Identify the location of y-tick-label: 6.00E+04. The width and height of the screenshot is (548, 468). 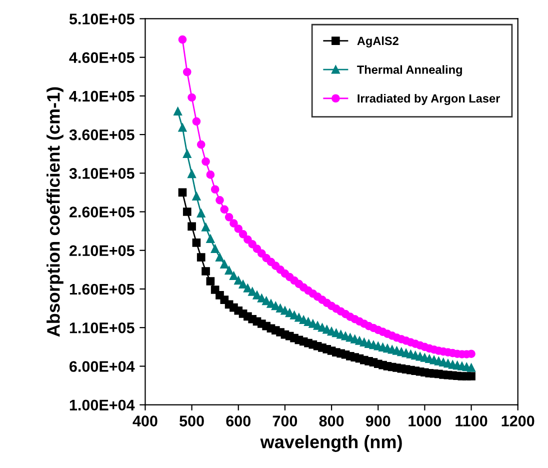
(102, 366).